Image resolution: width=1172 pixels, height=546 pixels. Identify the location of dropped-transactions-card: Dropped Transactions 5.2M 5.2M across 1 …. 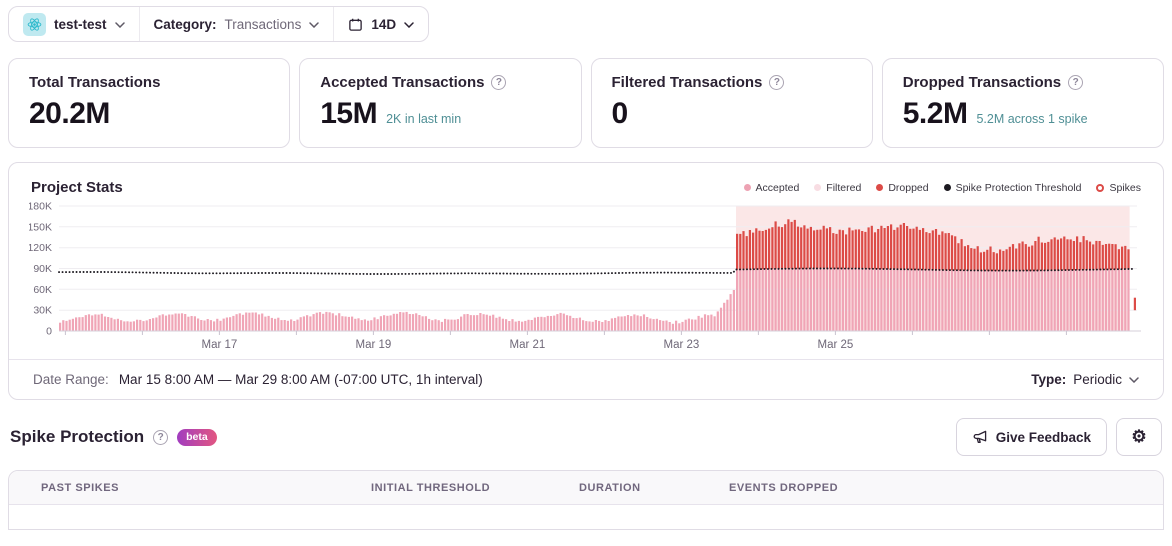
(1022, 103).